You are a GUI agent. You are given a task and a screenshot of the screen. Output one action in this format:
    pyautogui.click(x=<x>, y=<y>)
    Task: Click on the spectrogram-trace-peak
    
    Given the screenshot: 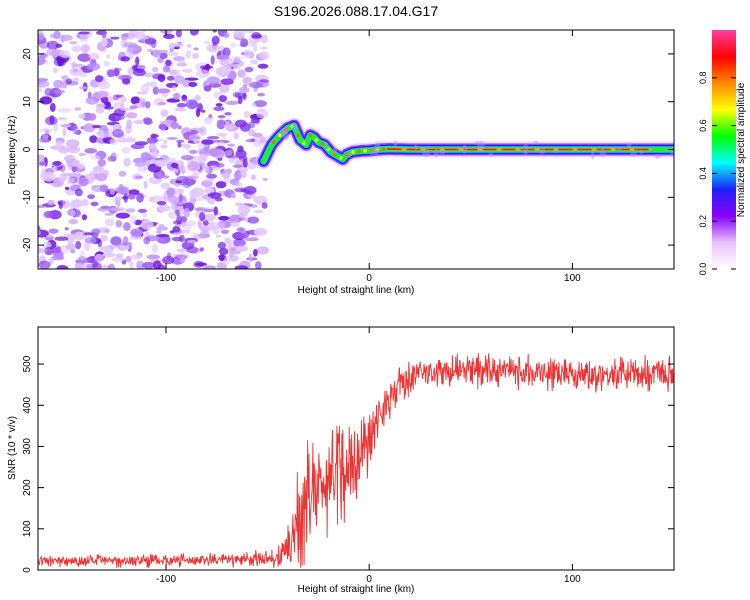 What is the action you would take?
    pyautogui.click(x=341, y=158)
    